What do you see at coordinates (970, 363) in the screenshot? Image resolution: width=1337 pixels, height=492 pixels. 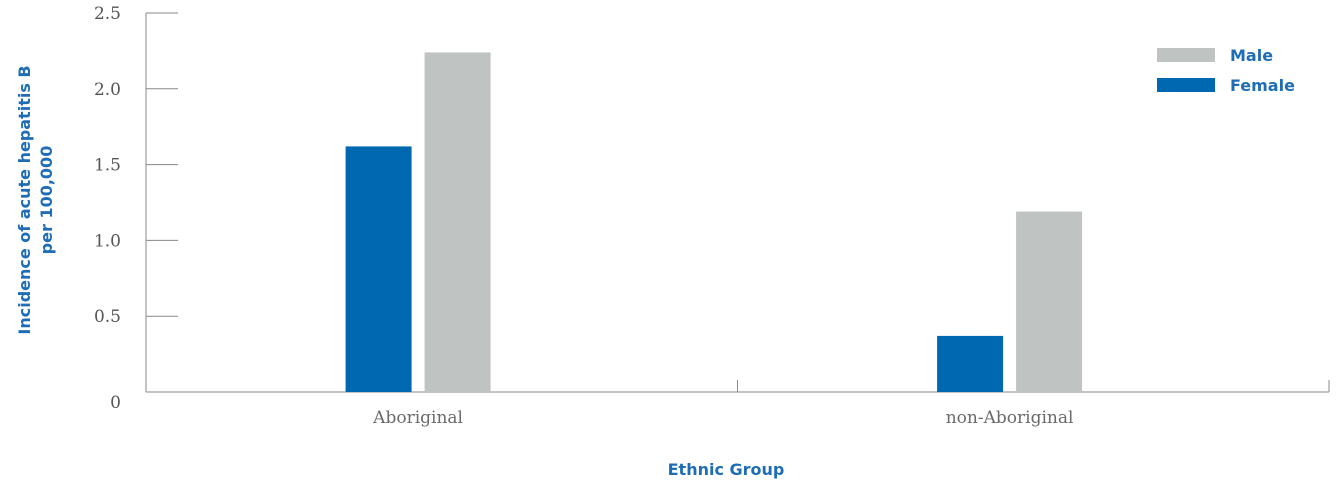 I see `bar-female-non-aboriginal` at bounding box center [970, 363].